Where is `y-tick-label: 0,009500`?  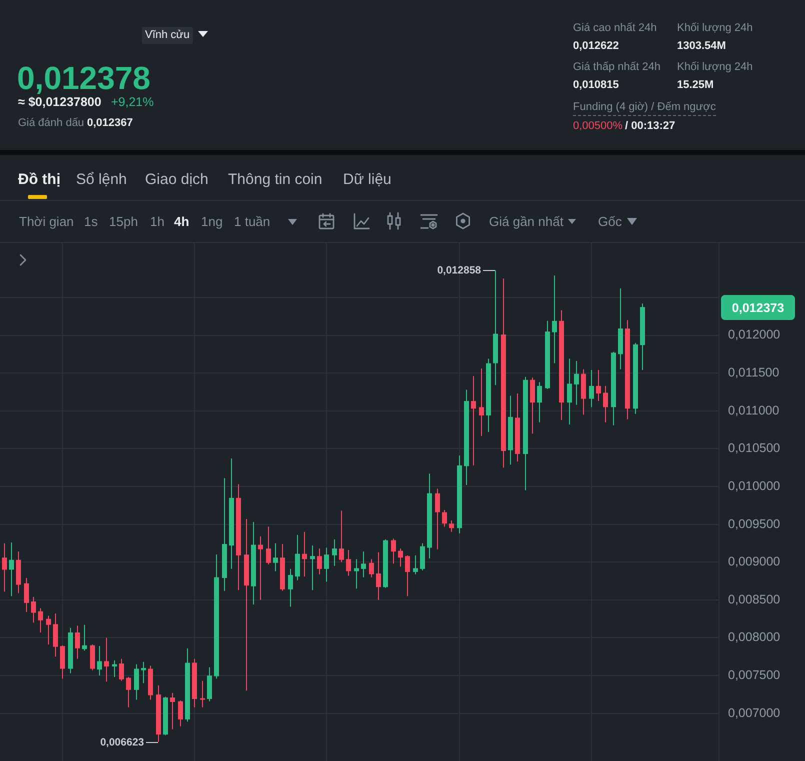
y-tick-label: 0,009500 is located at coordinates (754, 523).